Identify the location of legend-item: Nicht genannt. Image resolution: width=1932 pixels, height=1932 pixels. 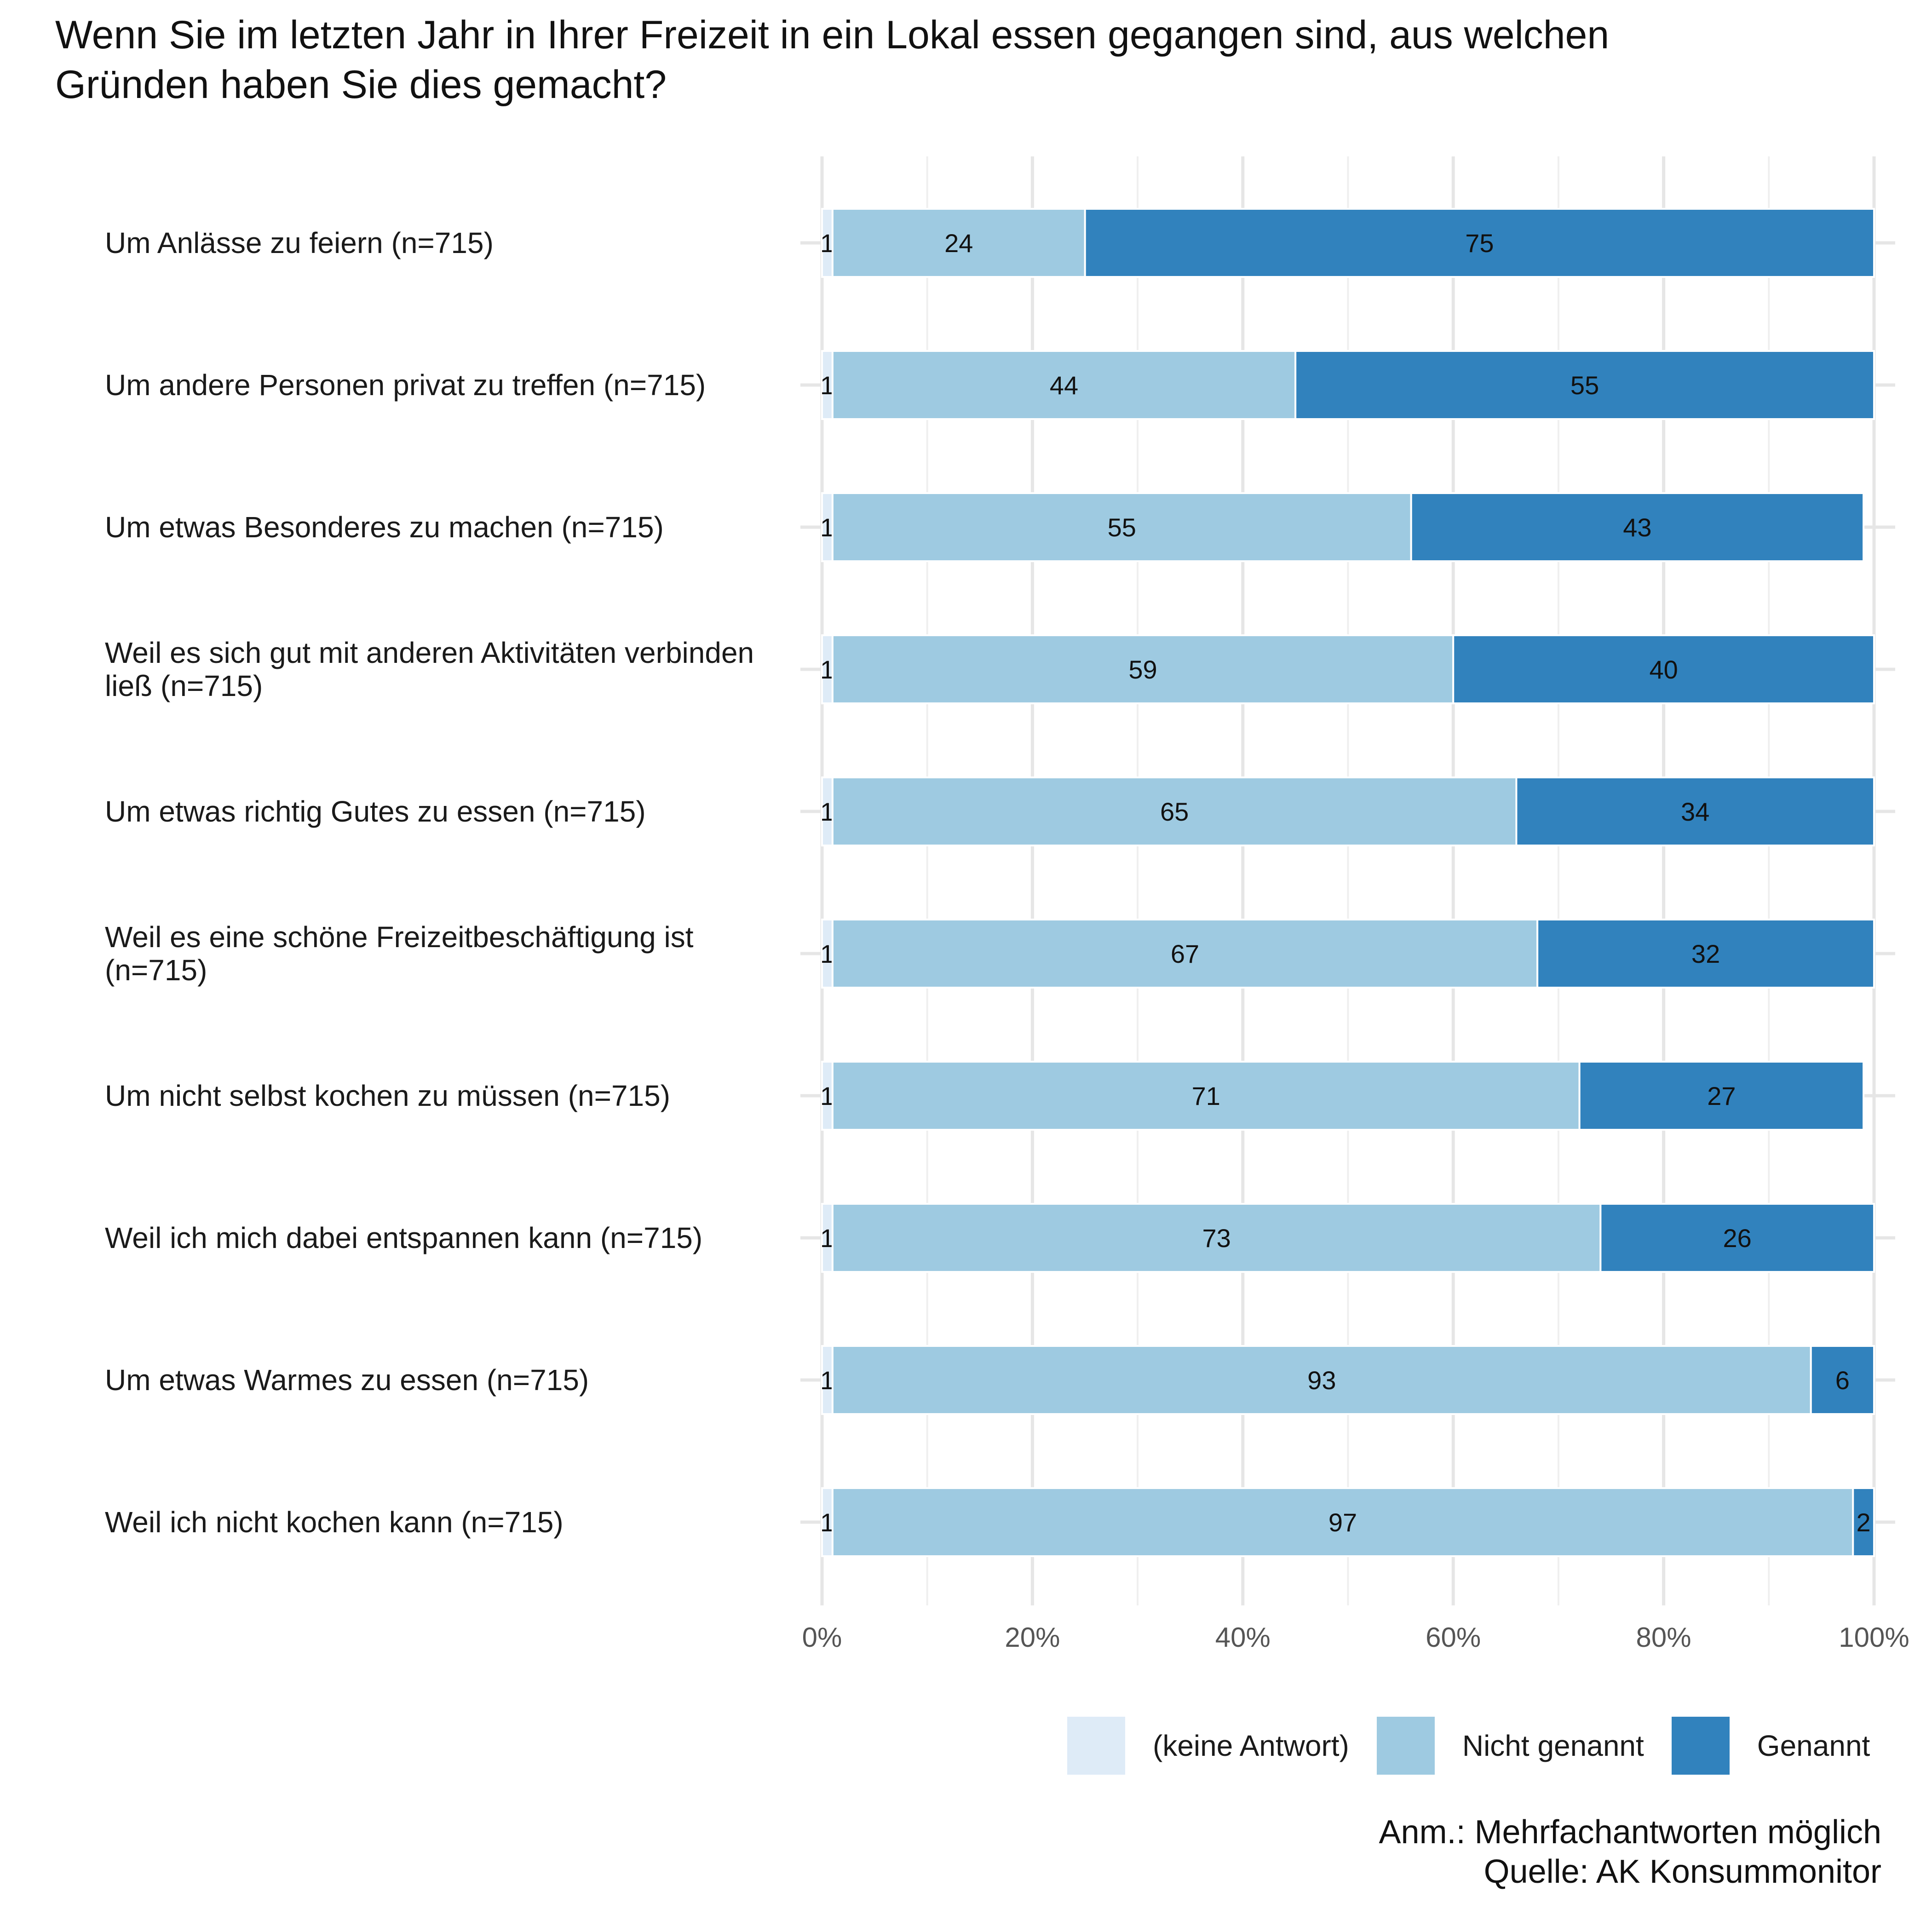
(1510, 1746).